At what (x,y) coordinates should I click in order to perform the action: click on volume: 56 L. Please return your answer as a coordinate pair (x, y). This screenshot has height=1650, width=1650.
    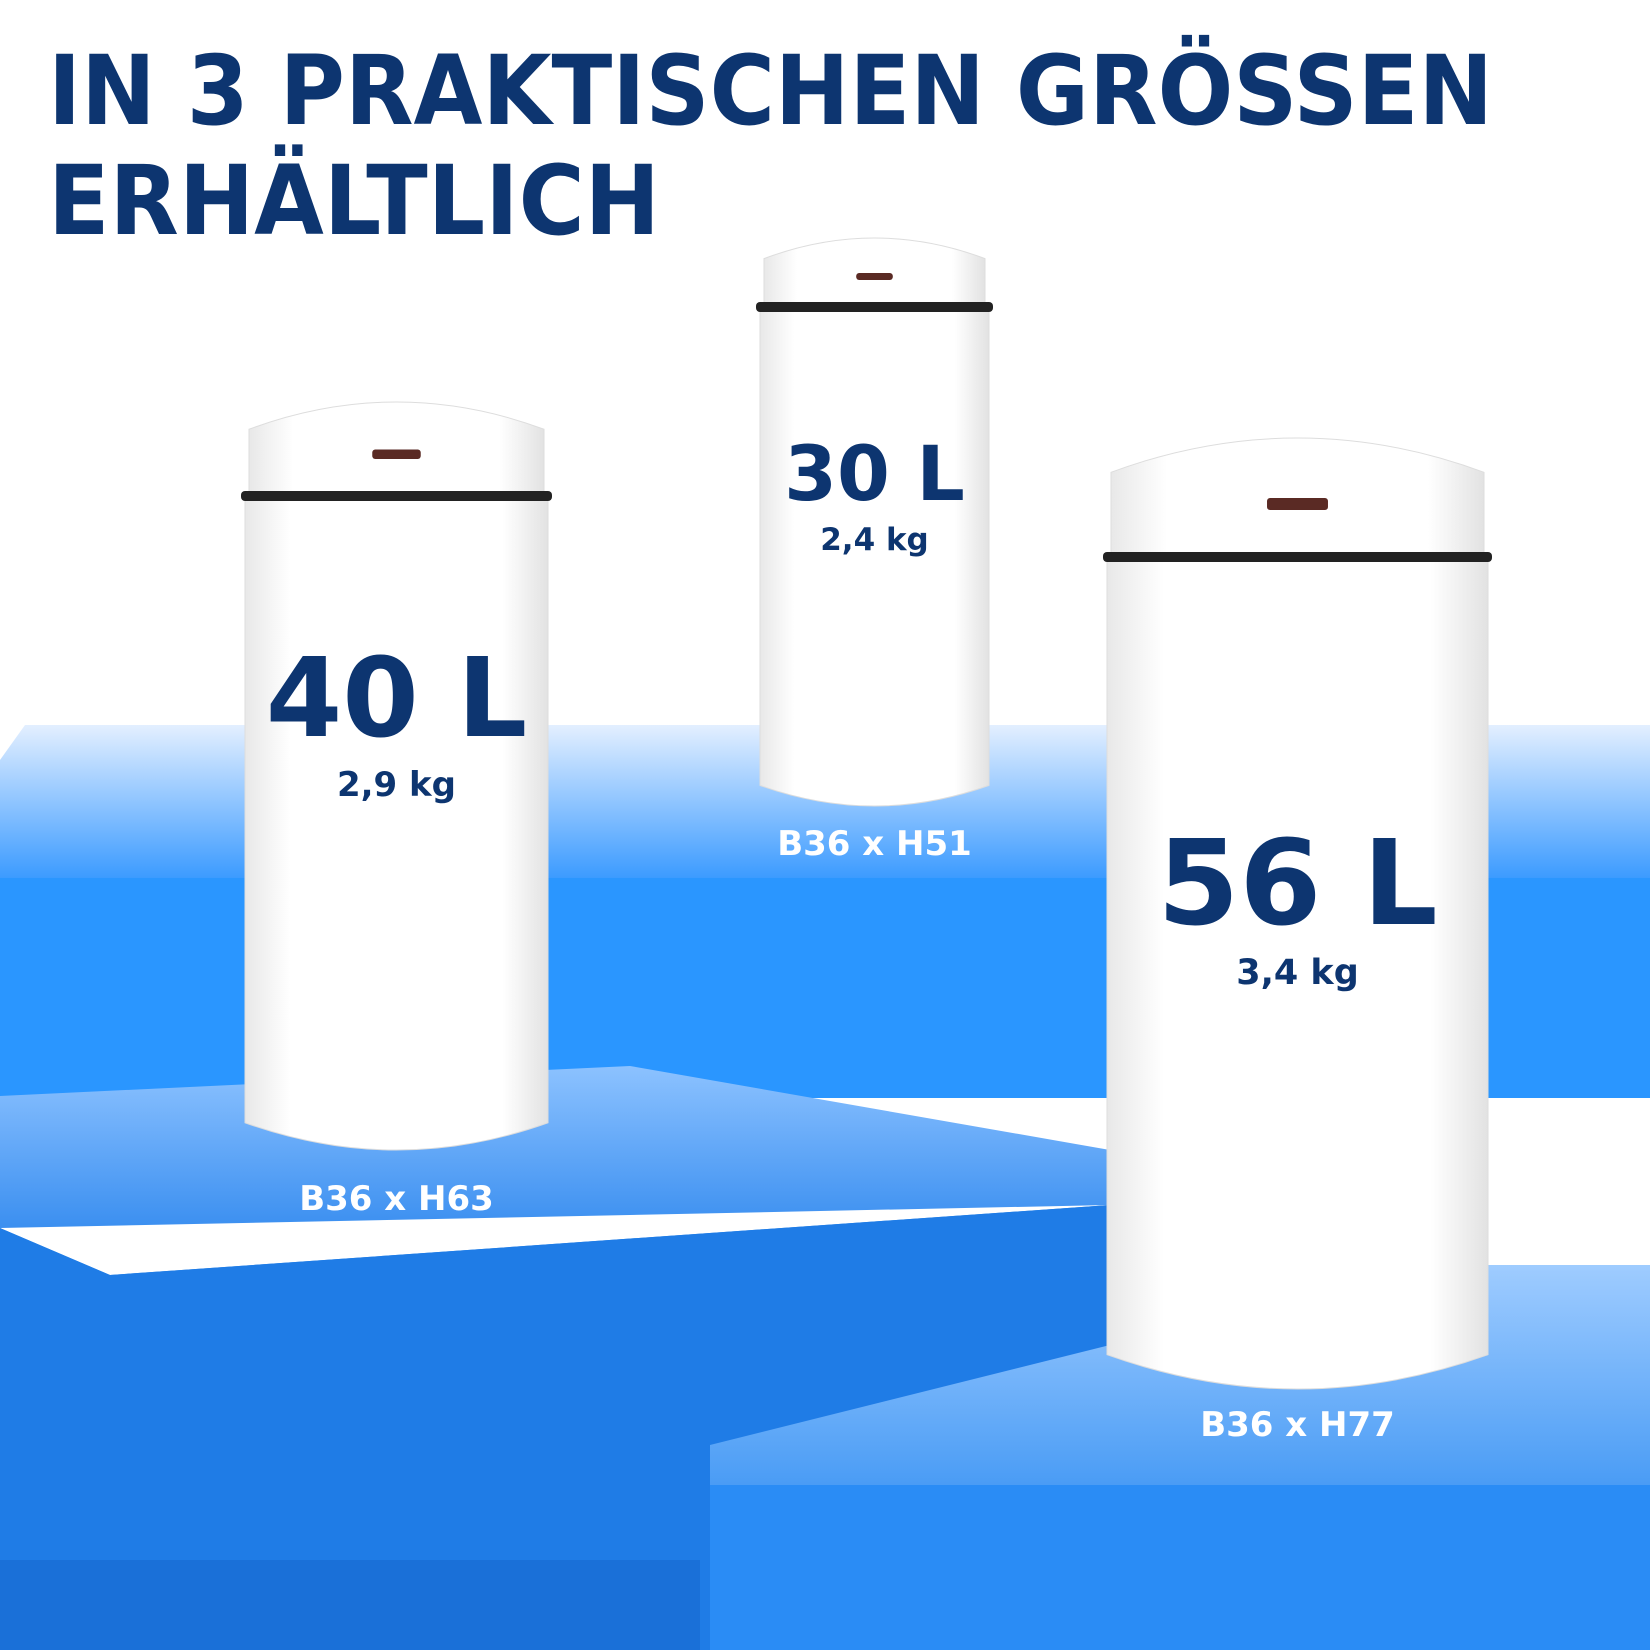
    Looking at the image, I should click on (1297, 883).